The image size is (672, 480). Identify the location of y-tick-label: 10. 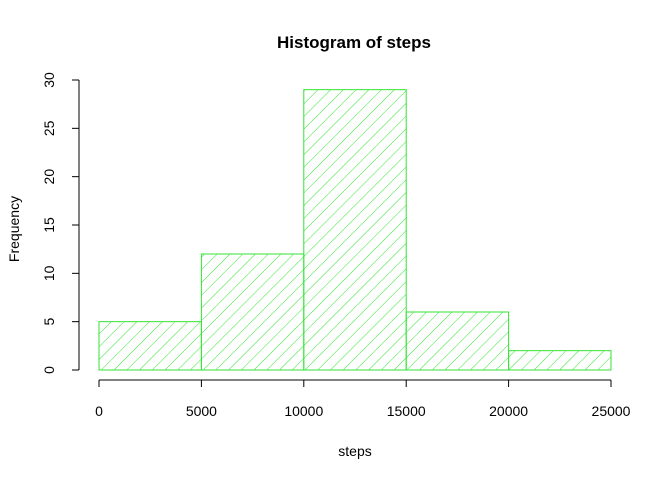
(49, 273).